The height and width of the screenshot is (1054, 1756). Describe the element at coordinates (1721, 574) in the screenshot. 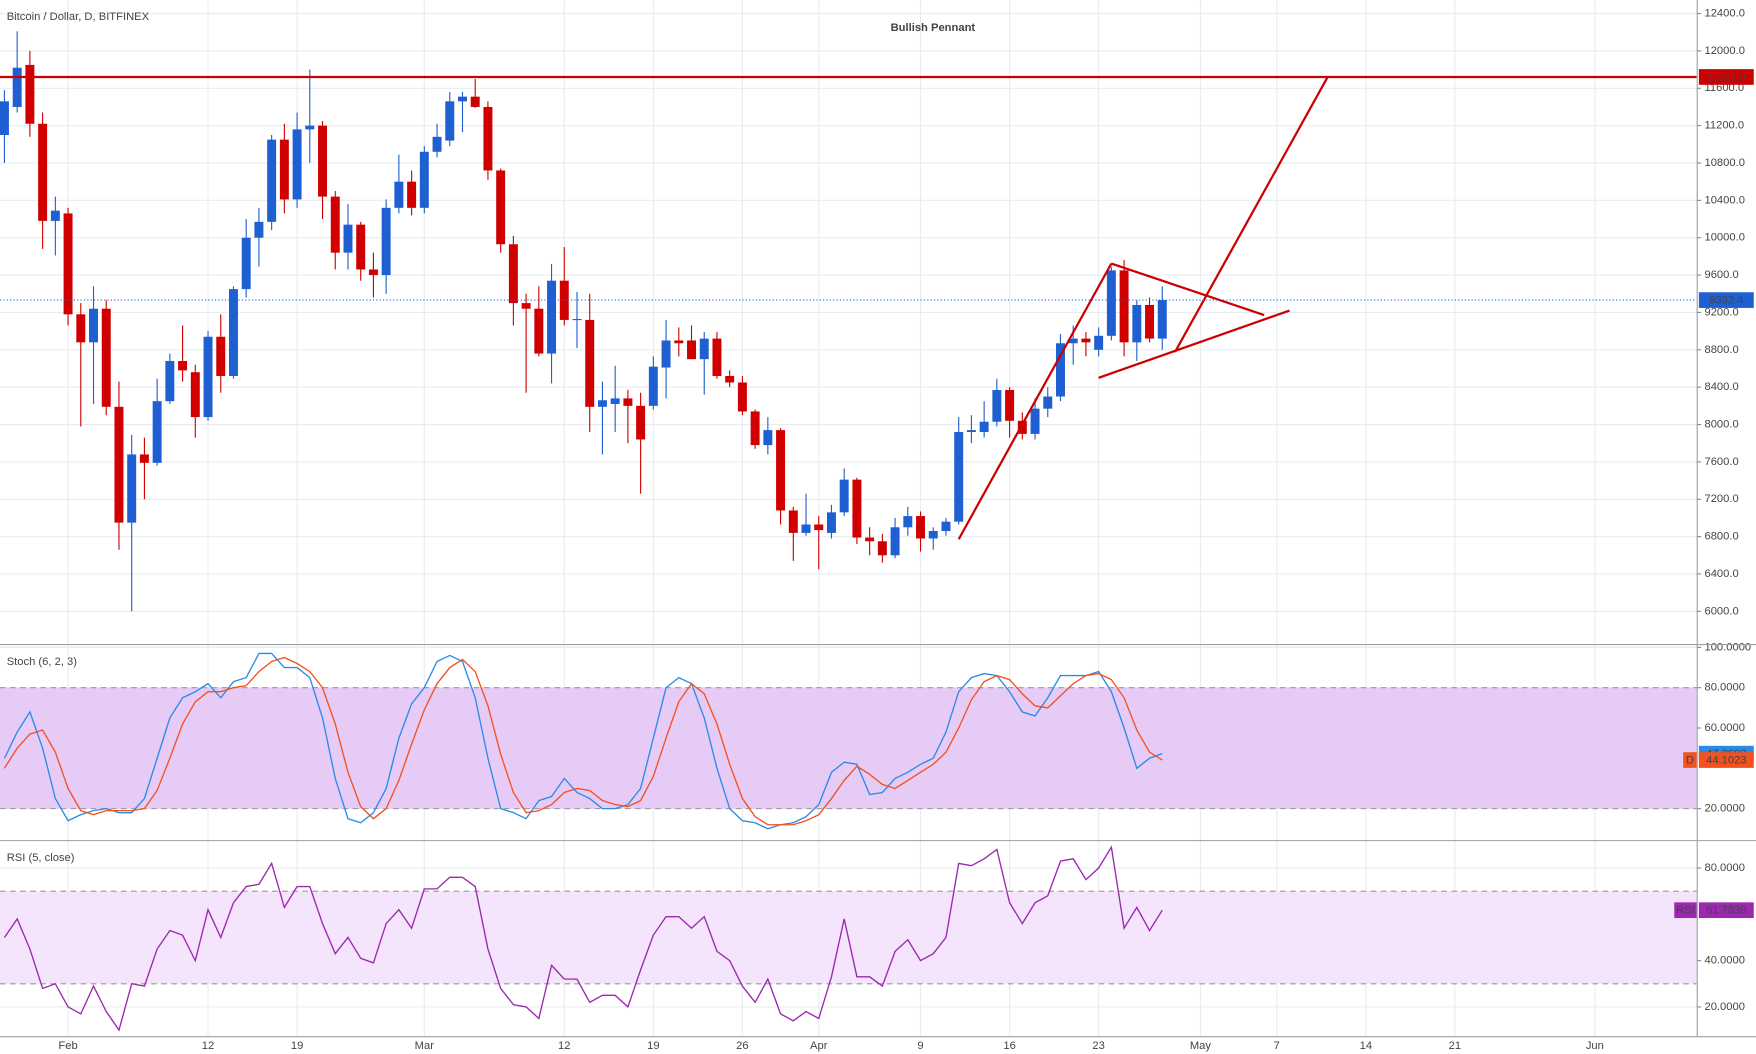

I see `y-tick-label: 6400.0` at that location.